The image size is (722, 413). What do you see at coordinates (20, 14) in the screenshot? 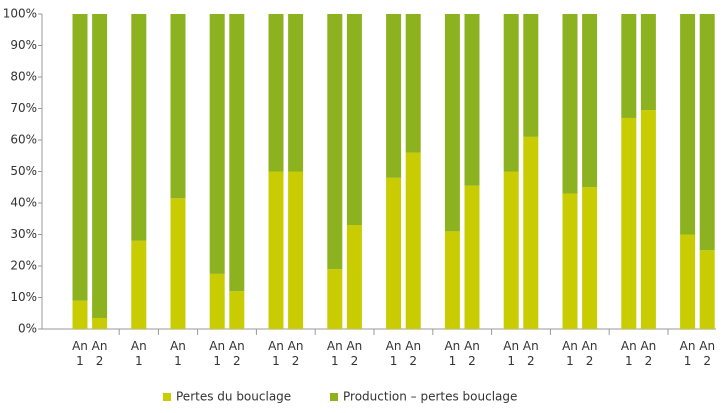
I see `y-tick-label: 100%` at bounding box center [20, 14].